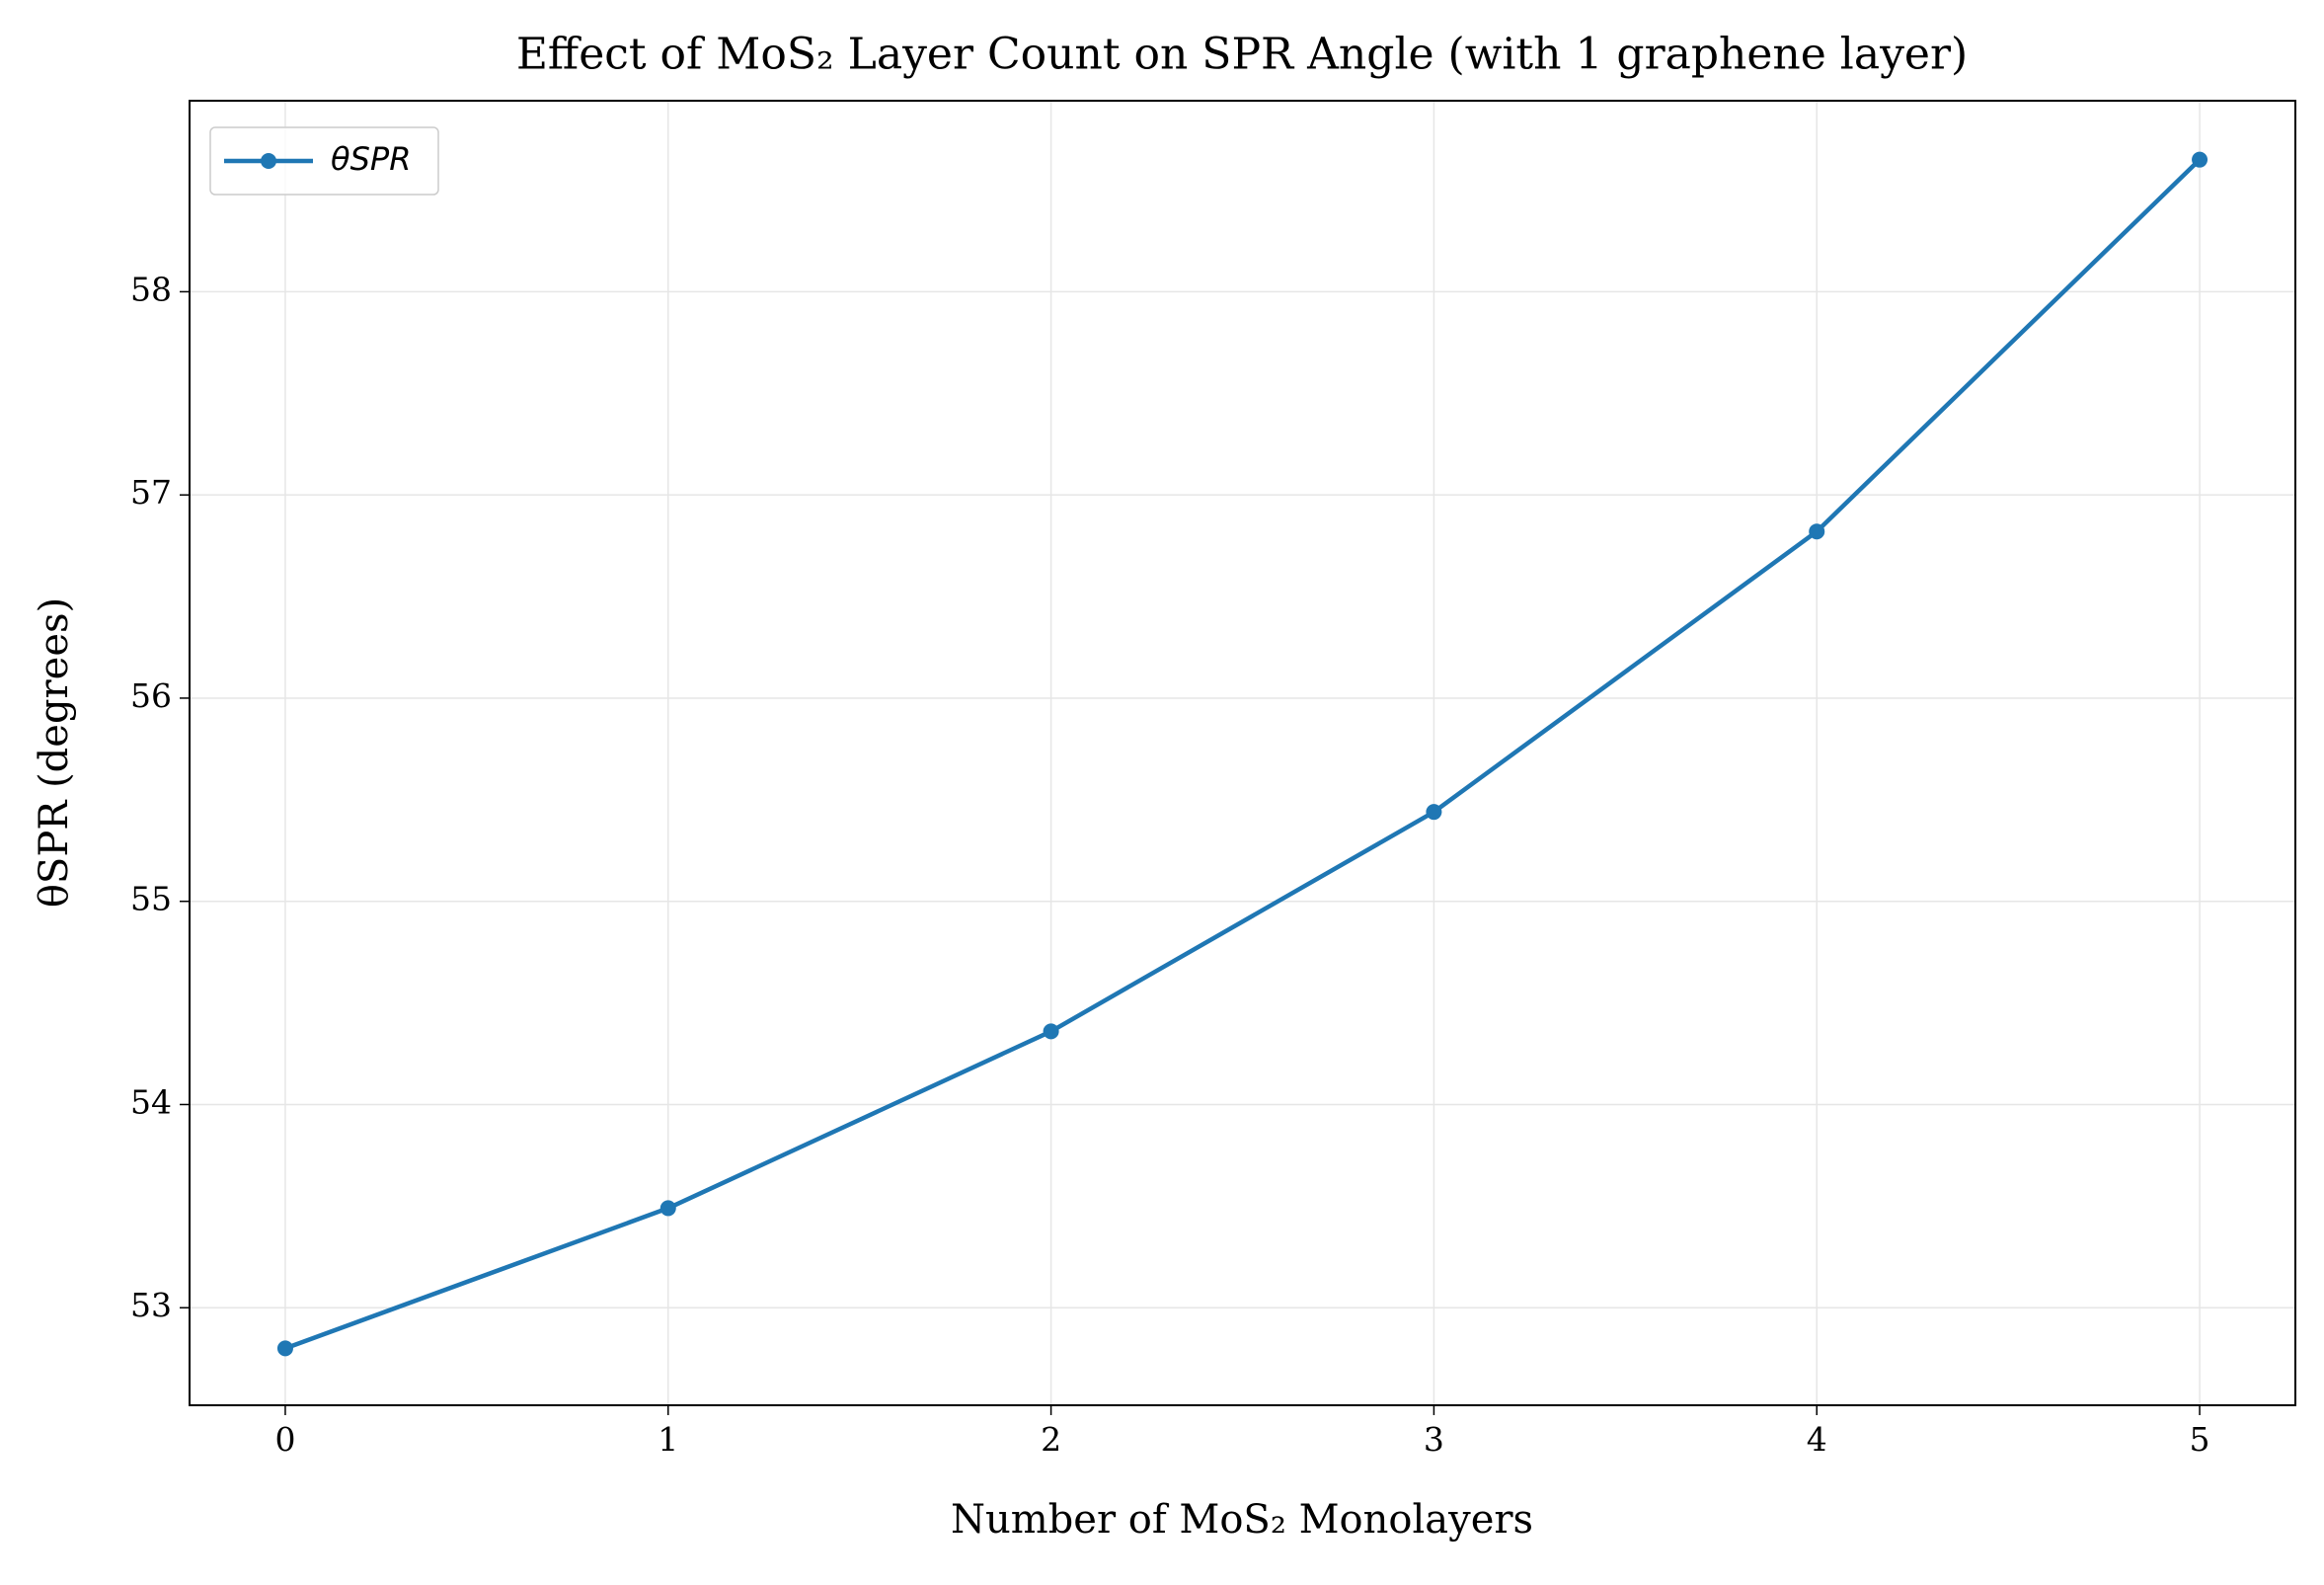  I want to click on legend: θSPR, so click(324, 161).